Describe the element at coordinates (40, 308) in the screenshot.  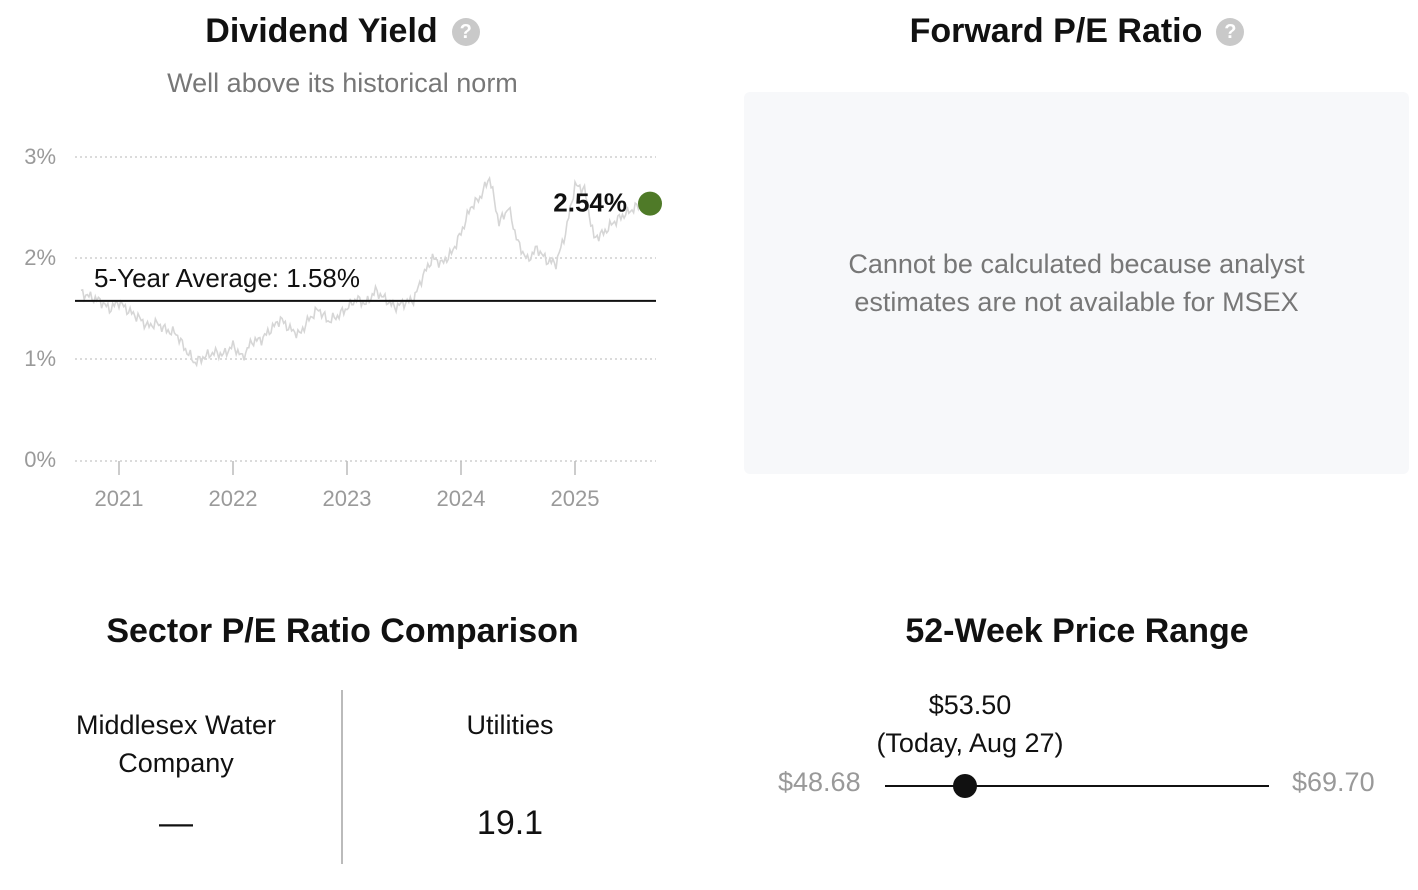
I see `y-axis-ticks: 3% 2% 1% 0%` at that location.